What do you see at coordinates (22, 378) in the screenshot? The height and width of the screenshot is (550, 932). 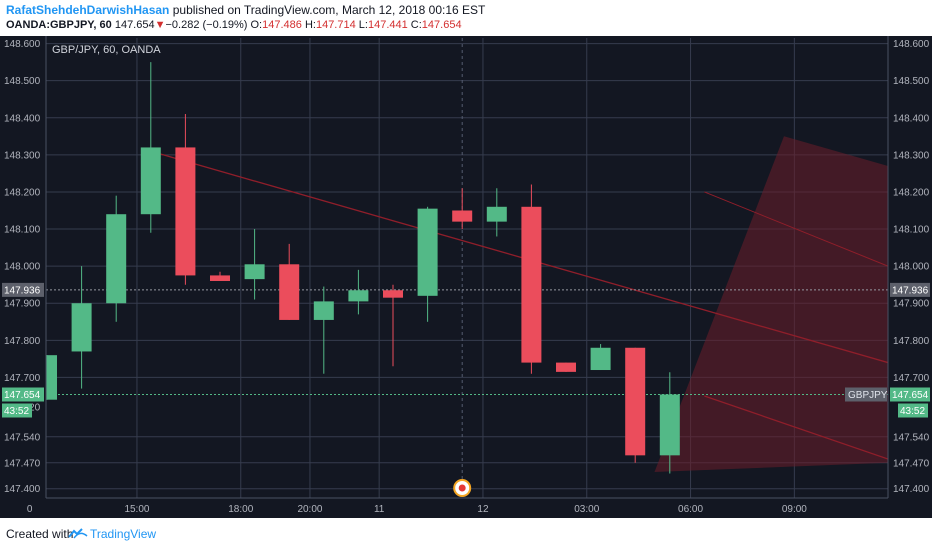 I see `y-tick-label-left: 147.700` at bounding box center [22, 378].